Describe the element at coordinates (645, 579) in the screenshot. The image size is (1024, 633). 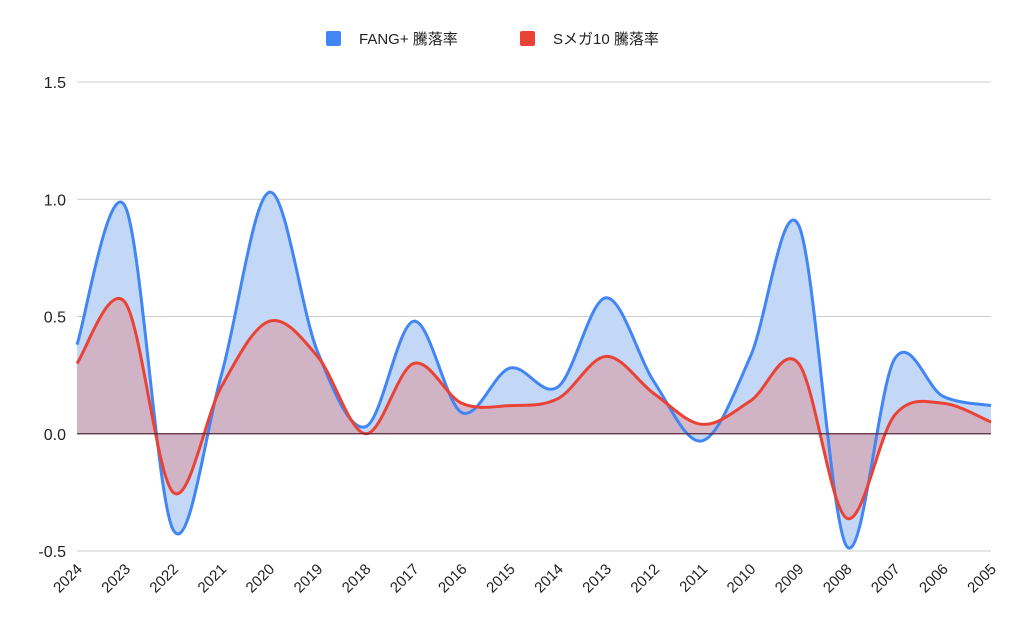
I see `x-tick-label: 2012` at that location.